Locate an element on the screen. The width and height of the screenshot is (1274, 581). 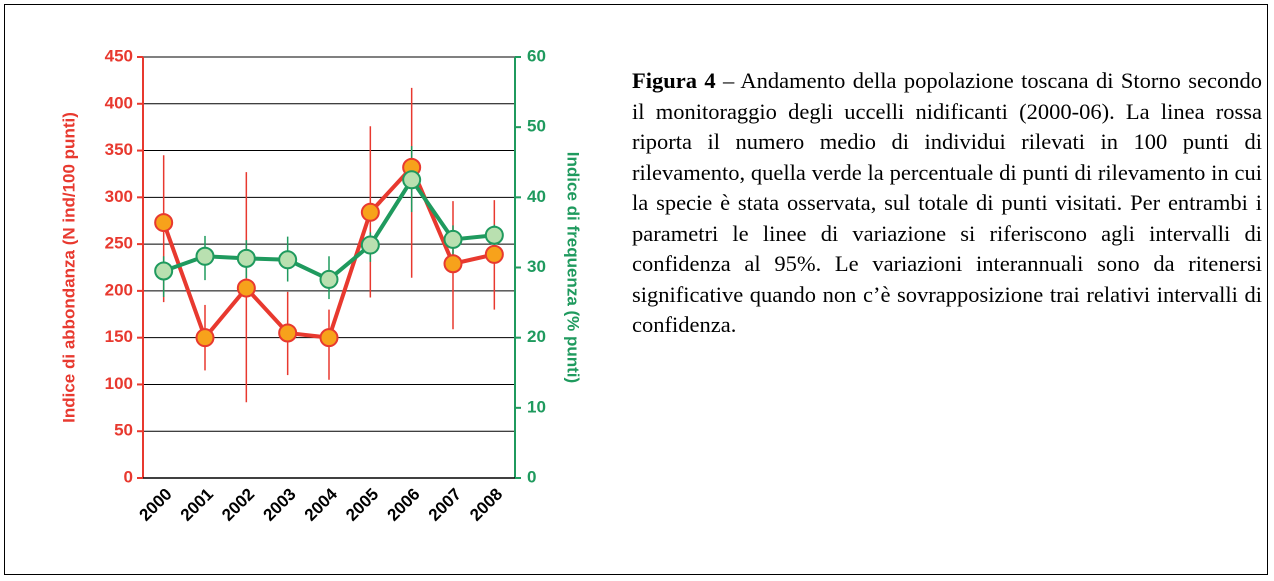
y2-axis-title: Indice di frequenza (% punti) is located at coordinates (573, 267).